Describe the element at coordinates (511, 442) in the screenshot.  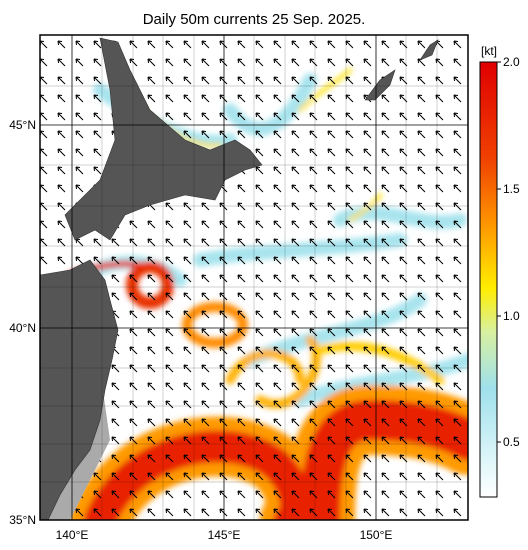
I see `colorbar-label: 0.5` at that location.